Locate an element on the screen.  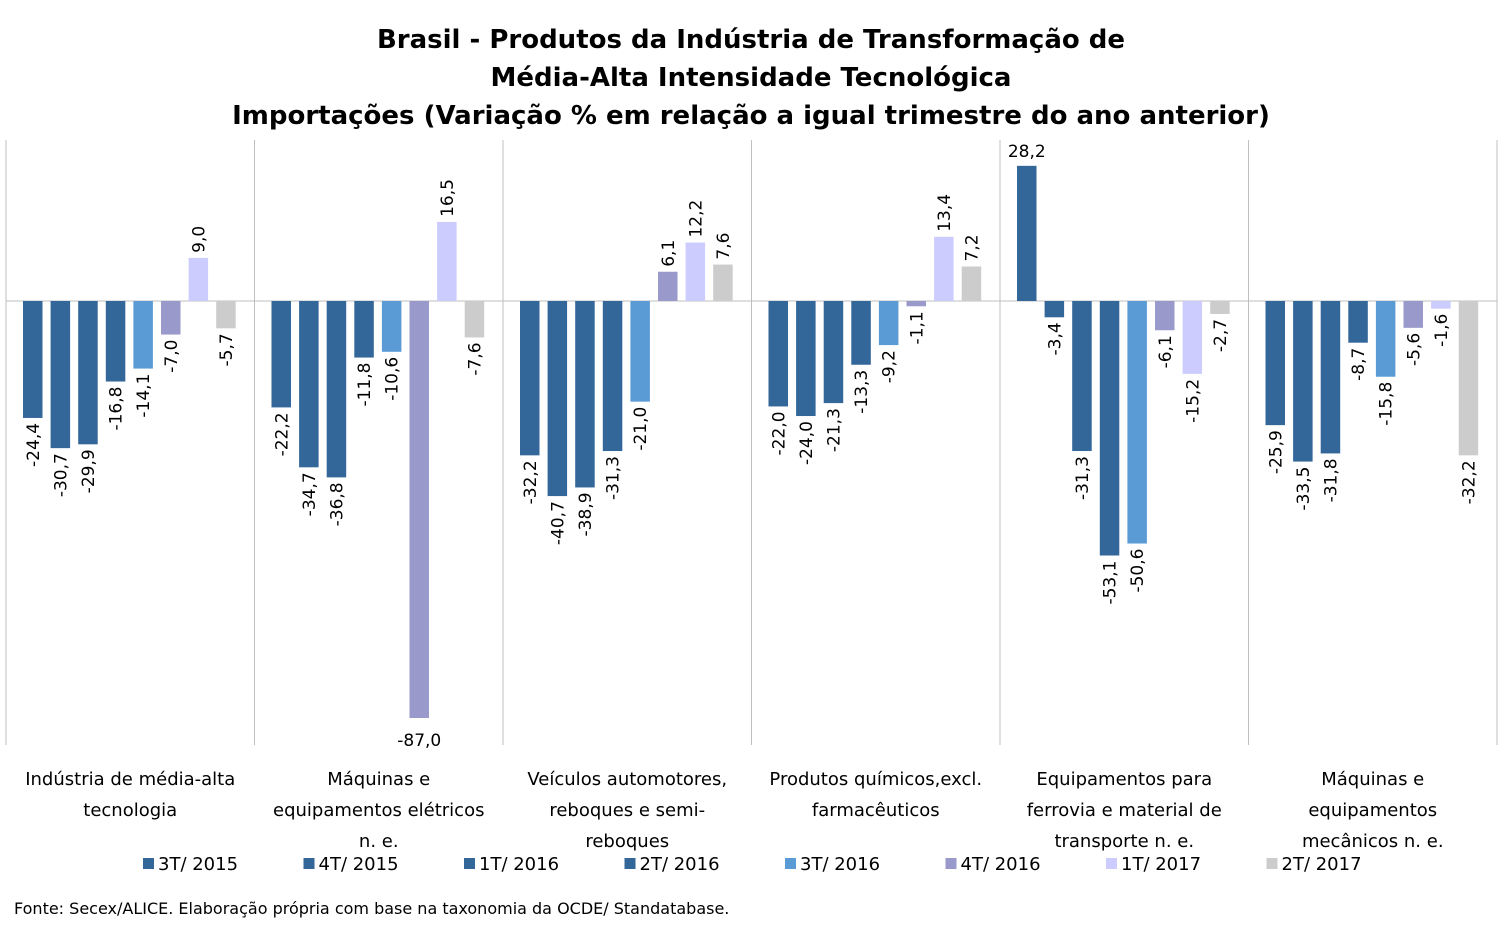
data-label: 7,2 is located at coordinates (972, 247).